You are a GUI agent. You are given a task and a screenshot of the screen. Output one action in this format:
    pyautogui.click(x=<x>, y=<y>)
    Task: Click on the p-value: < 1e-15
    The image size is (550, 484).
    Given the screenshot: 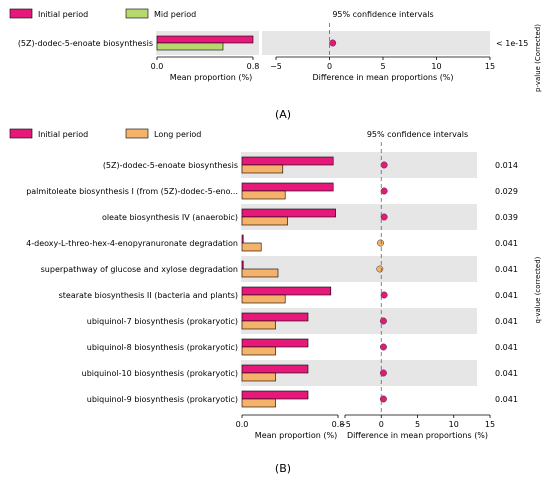 What is the action you would take?
    pyautogui.click(x=512, y=43)
    